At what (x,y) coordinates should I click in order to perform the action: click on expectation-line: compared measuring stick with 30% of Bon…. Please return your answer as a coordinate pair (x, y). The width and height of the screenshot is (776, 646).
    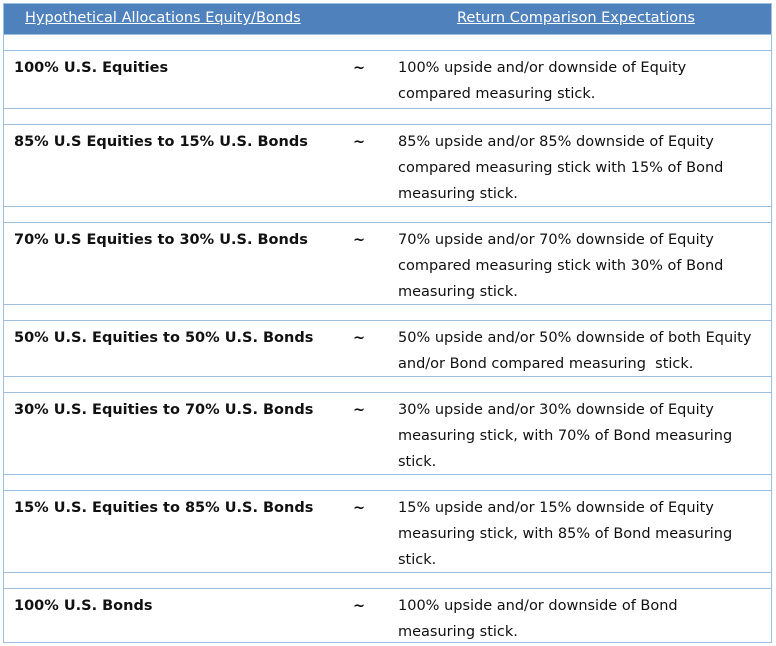
    Looking at the image, I should click on (561, 266).